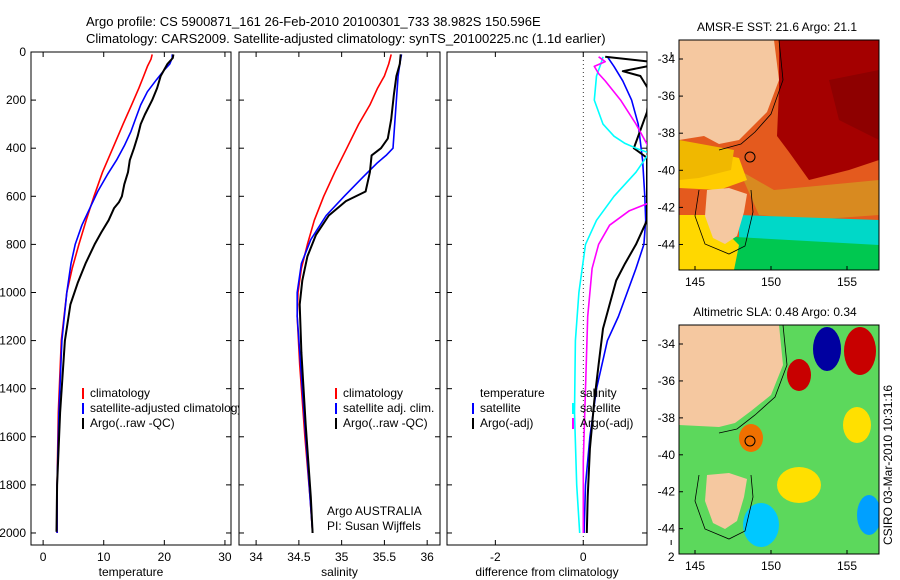 This screenshot has height=580, width=900. I want to click on temperature-y-tick-label: 800, so click(16, 244).